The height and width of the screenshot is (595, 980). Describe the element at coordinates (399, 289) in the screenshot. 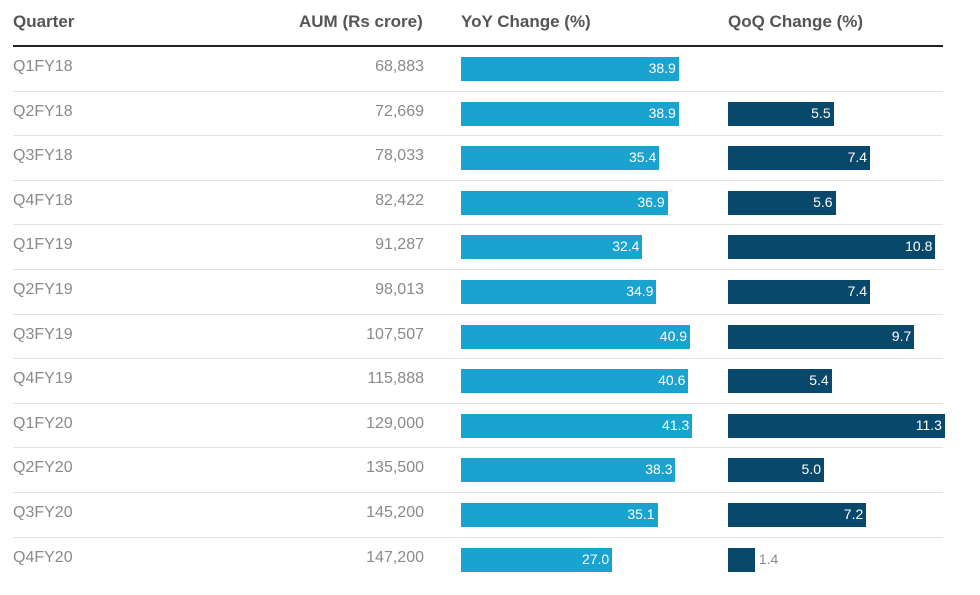

I see `aum-cell: 98,013` at that location.